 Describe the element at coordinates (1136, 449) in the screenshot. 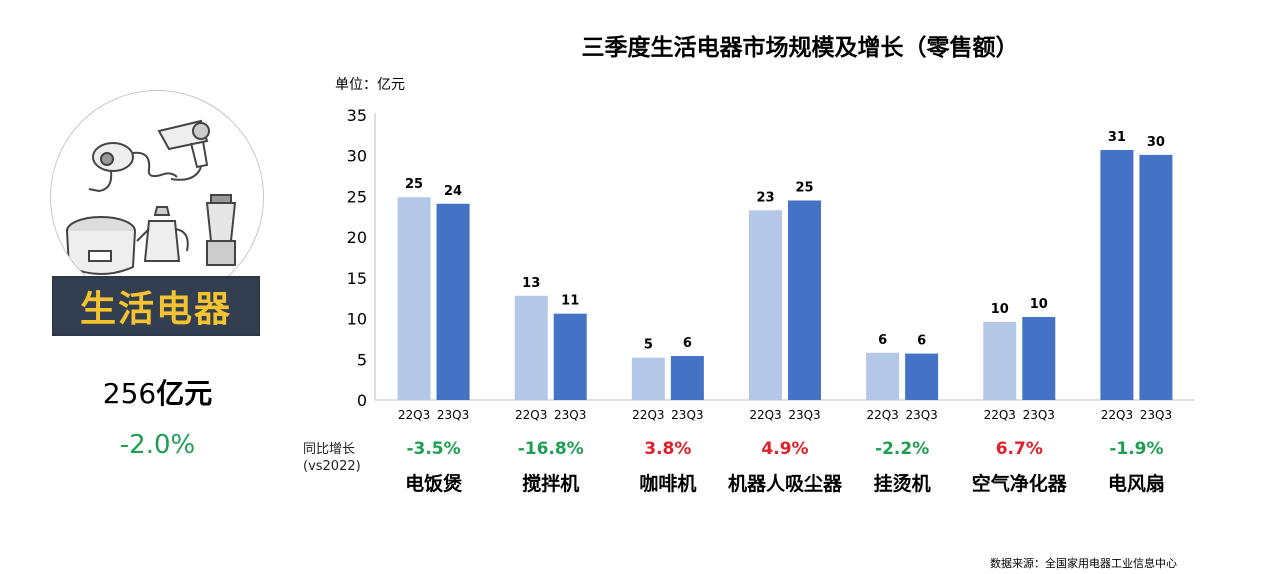

I see `growth-value: -1.9%` at that location.